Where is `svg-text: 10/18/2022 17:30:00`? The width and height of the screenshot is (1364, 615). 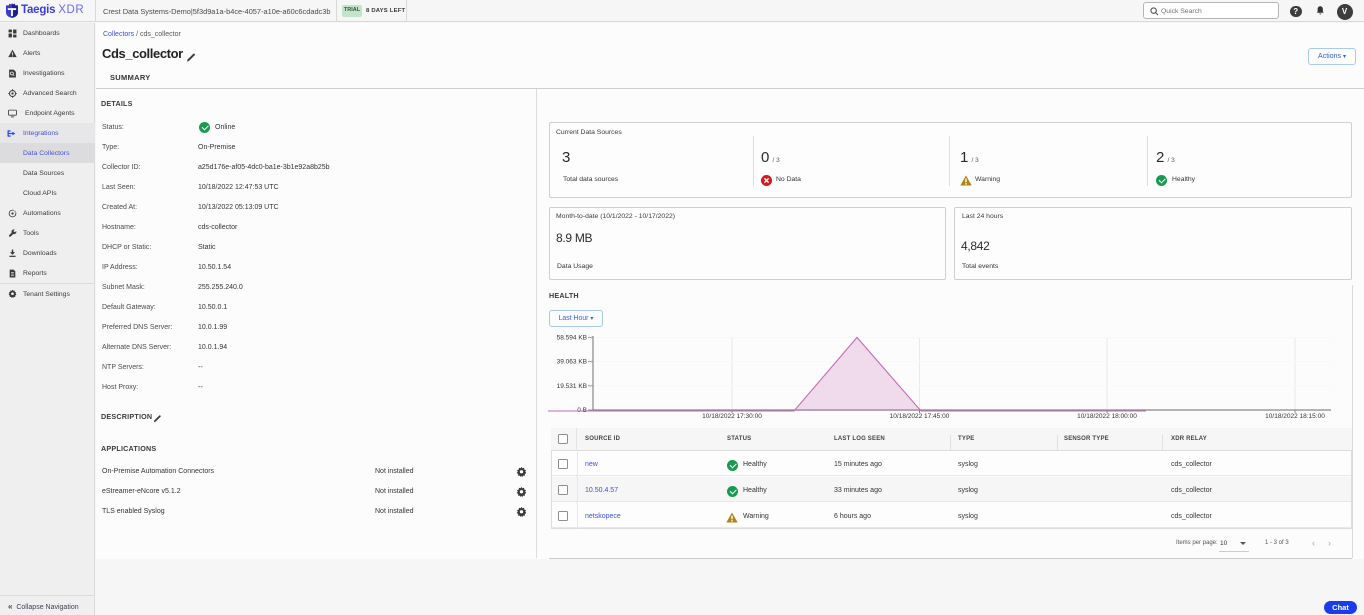
svg-text: 10/18/2022 17:30:00 is located at coordinates (732, 416).